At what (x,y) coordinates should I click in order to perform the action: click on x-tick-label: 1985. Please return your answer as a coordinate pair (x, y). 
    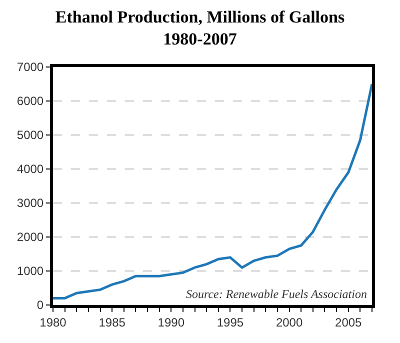
    Looking at the image, I should click on (112, 322).